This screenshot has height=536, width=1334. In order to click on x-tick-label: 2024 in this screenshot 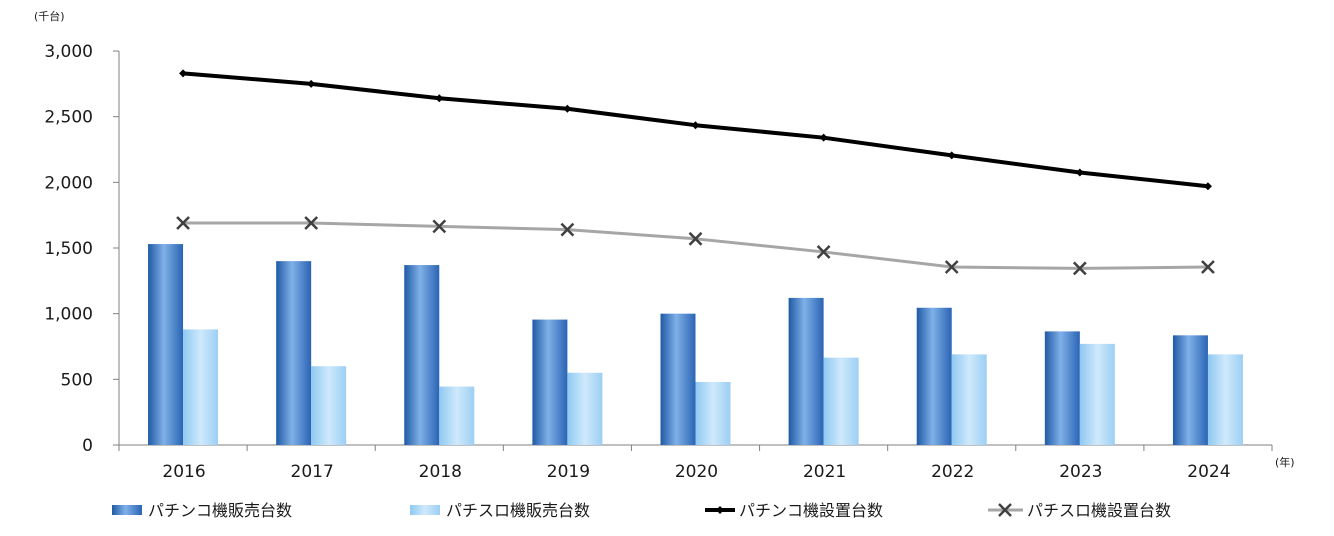, I will do `click(1208, 472)`.